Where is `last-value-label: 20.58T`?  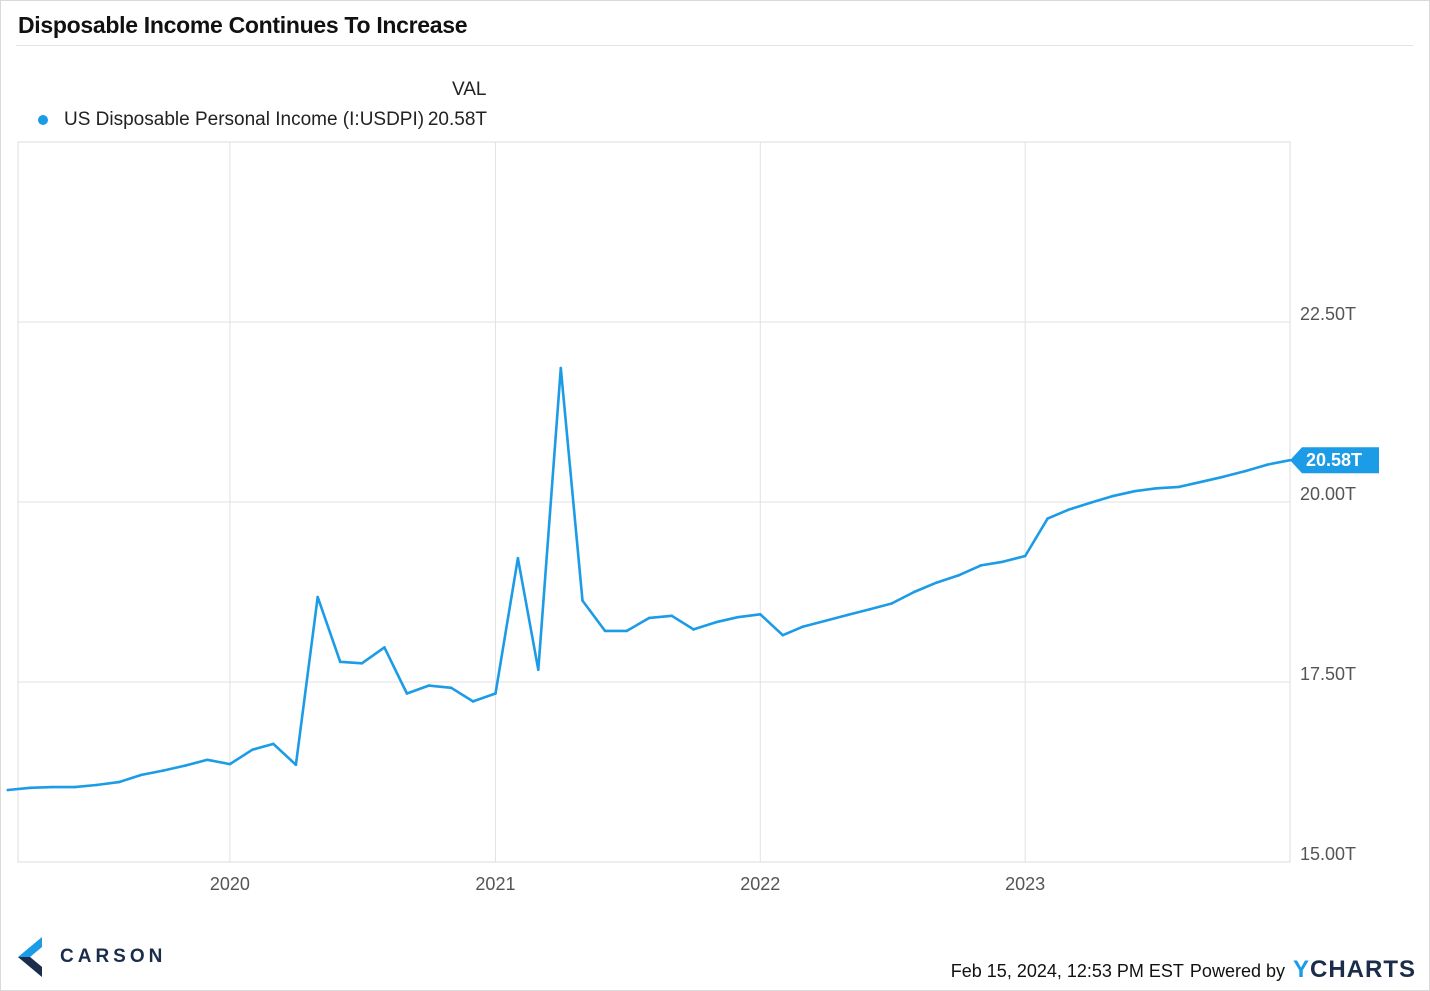
last-value-label: 20.58T is located at coordinates (1334, 460).